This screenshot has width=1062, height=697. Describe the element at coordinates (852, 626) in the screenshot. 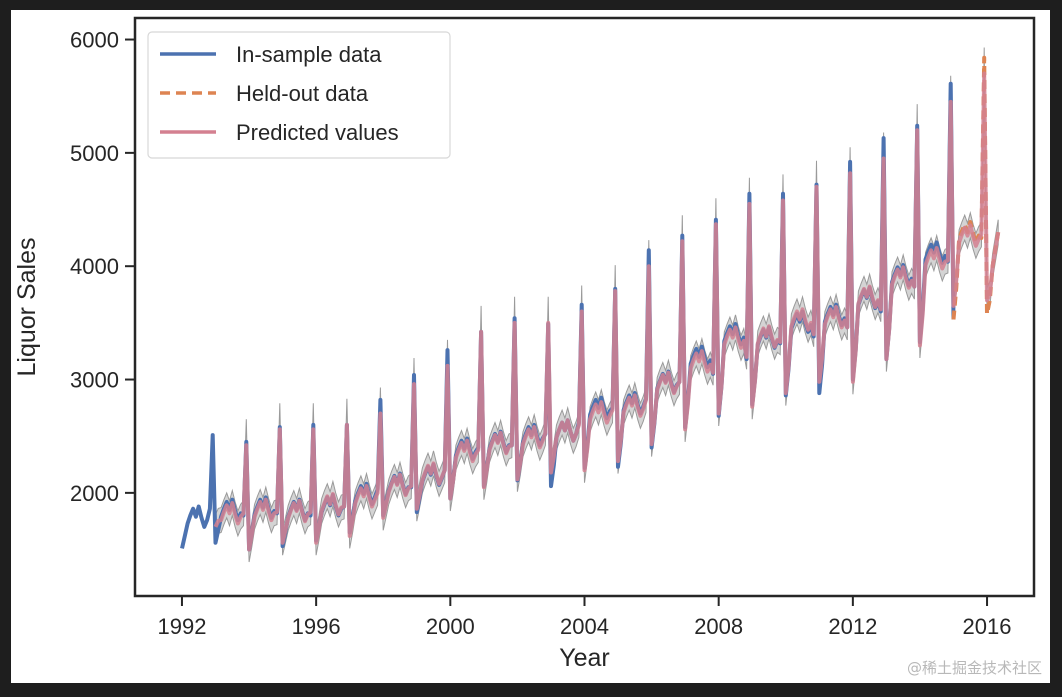

I see `x-tick-label: 2012` at that location.